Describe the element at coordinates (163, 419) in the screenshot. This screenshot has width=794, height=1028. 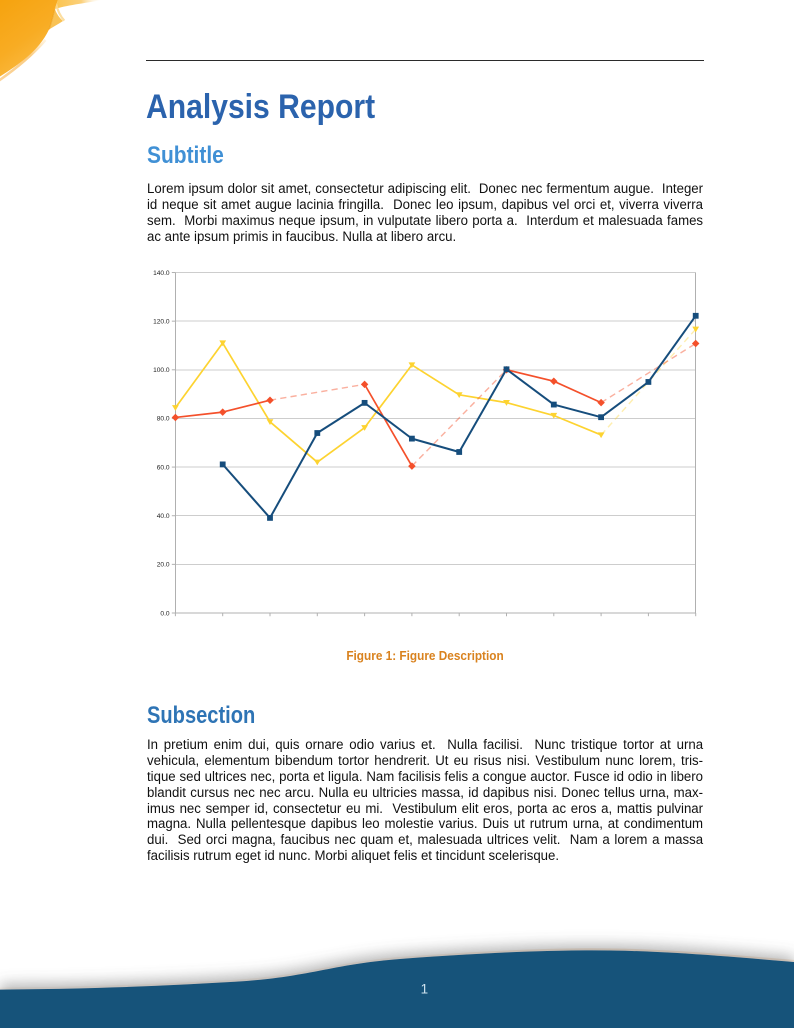
I see `svg-text: 80.0` at that location.